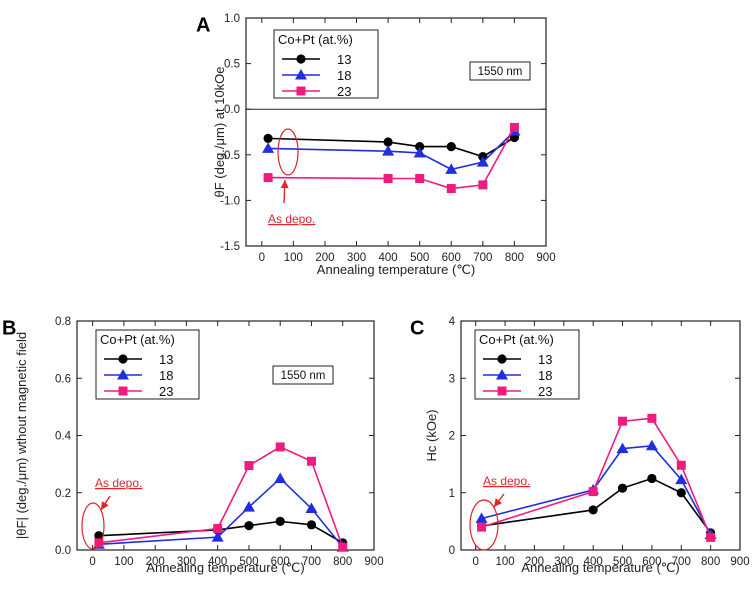  I want to click on y-tick-label: 0.5, so click(232, 65).